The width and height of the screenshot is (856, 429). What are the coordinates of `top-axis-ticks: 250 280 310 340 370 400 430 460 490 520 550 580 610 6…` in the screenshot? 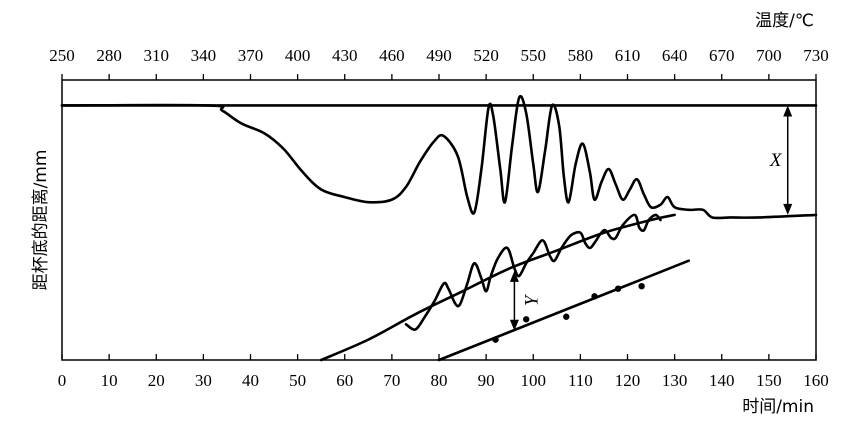 It's located at (439, 63).